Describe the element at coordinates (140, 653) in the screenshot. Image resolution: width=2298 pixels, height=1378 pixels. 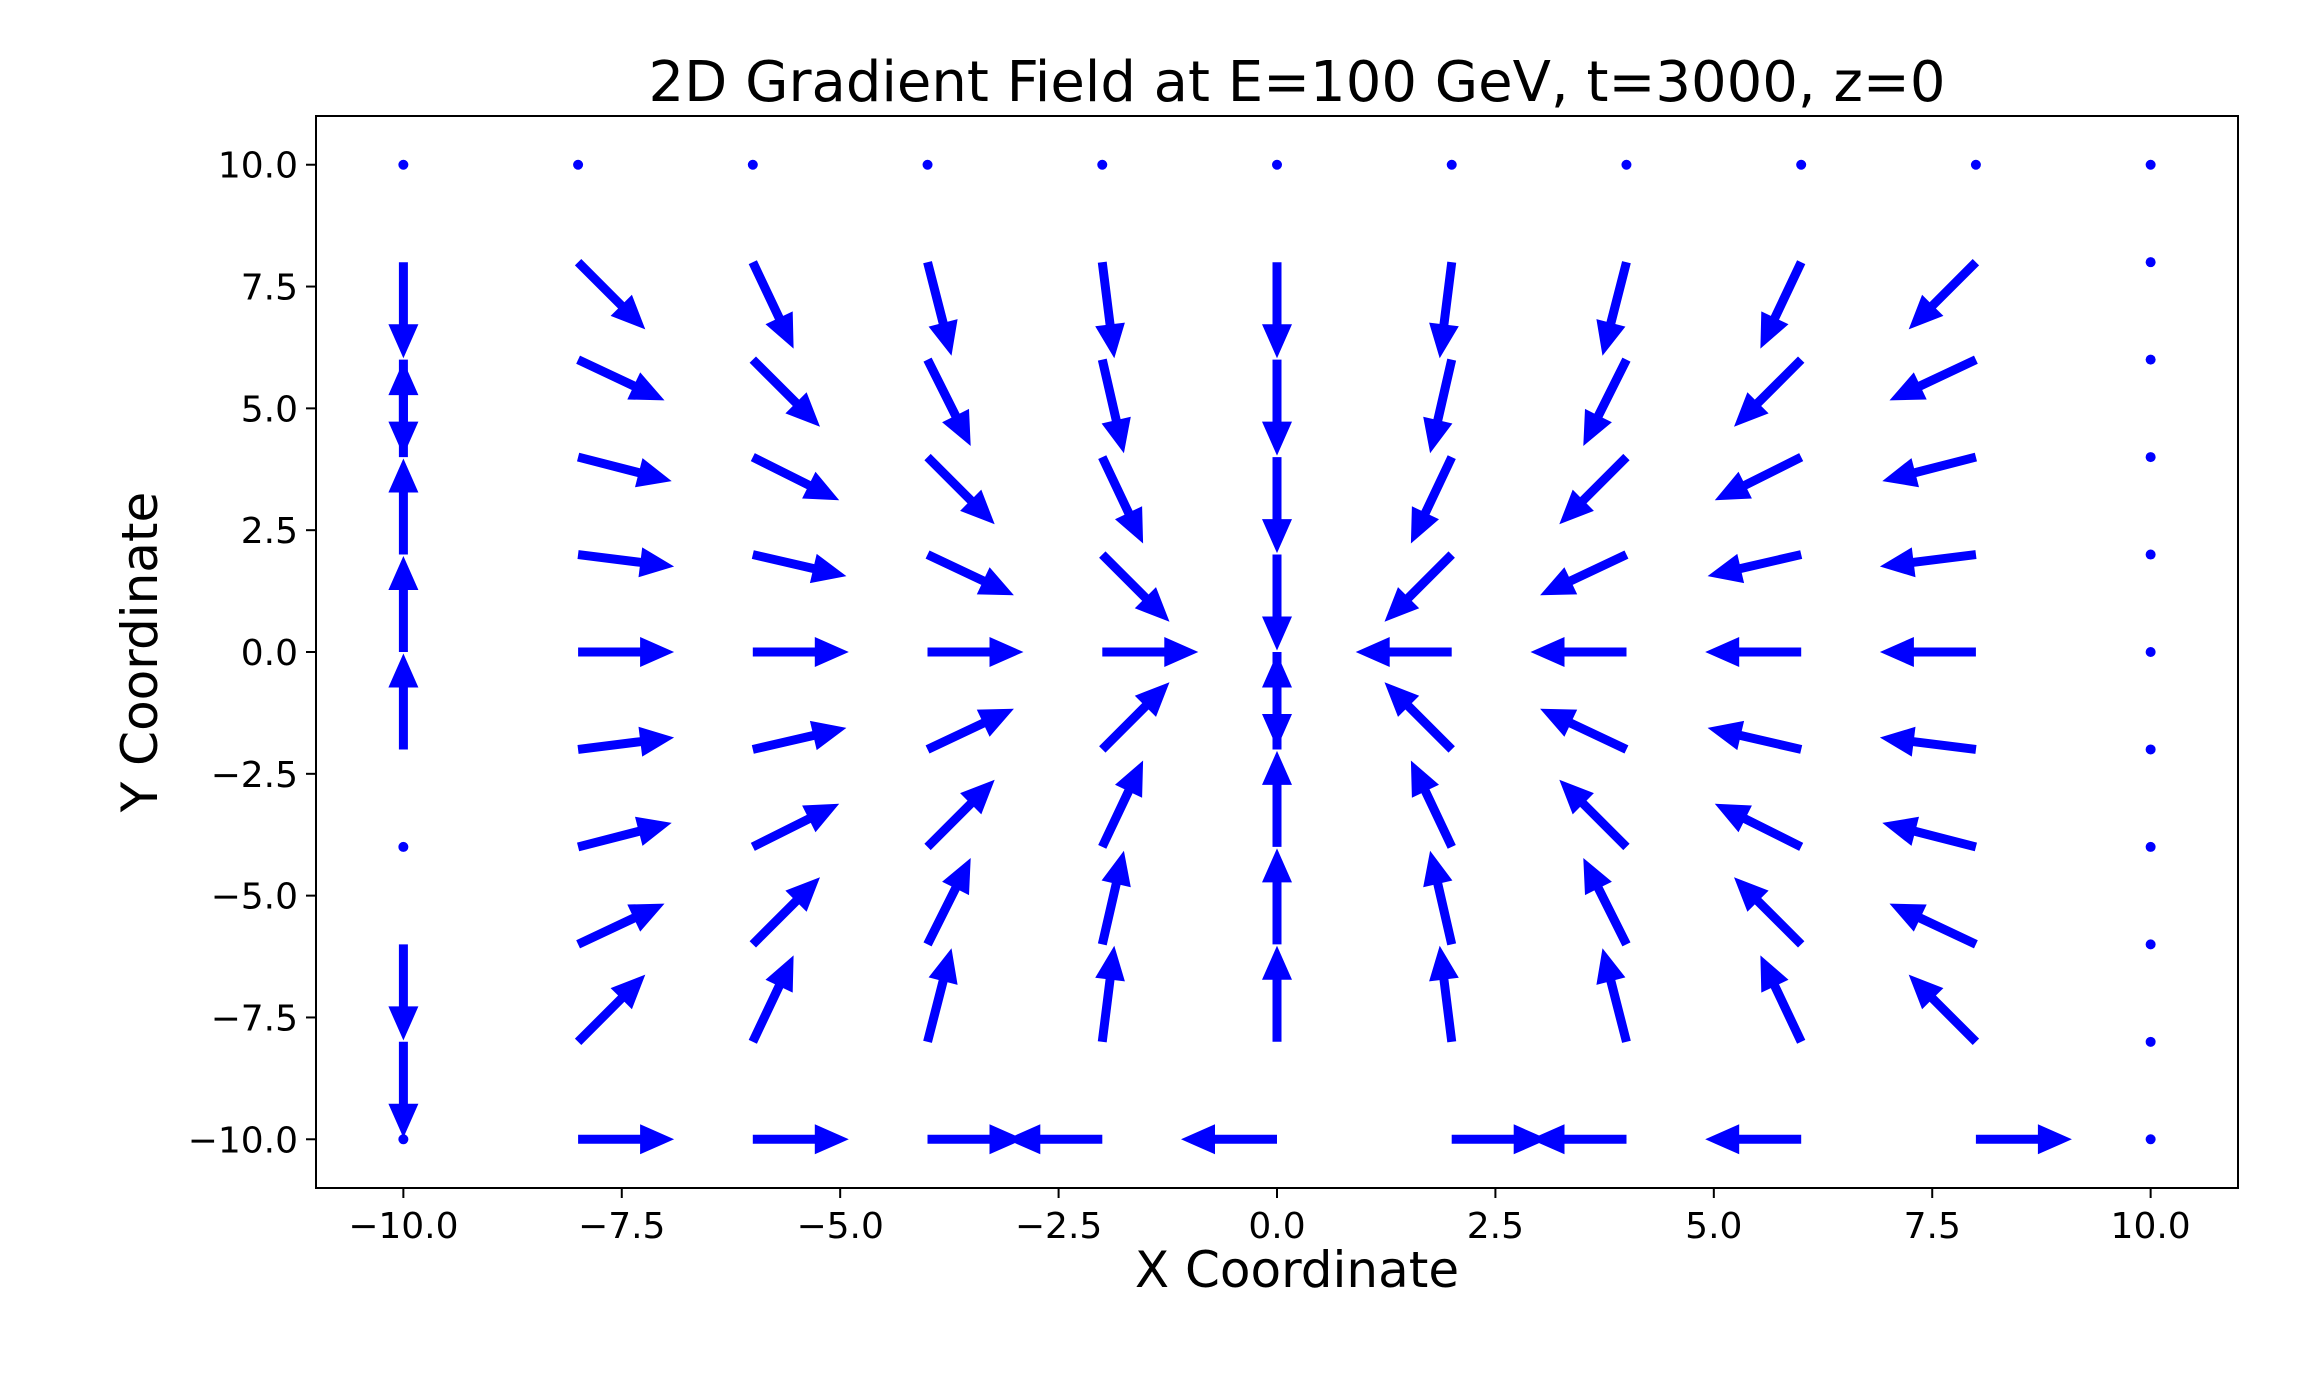
I see `y-axis-label: Y Coordinate` at that location.